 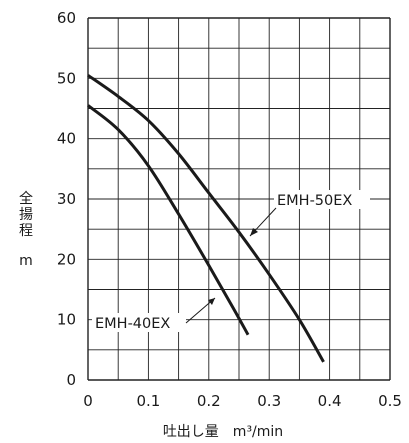 What do you see at coordinates (314, 201) in the screenshot?
I see `series-label-emh-50ex: EMH-50EX` at bounding box center [314, 201].